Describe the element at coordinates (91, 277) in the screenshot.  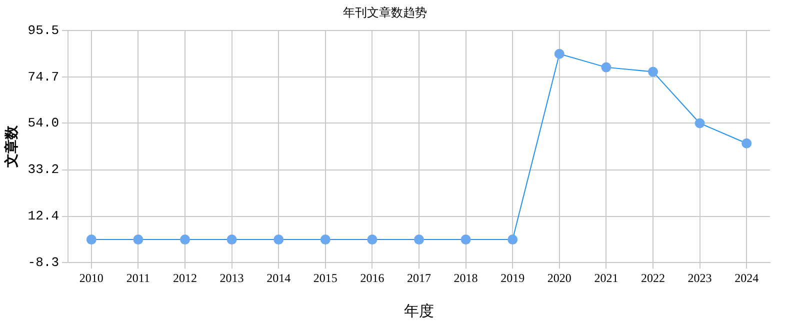
I see `x-tick-label: 2010` at that location.